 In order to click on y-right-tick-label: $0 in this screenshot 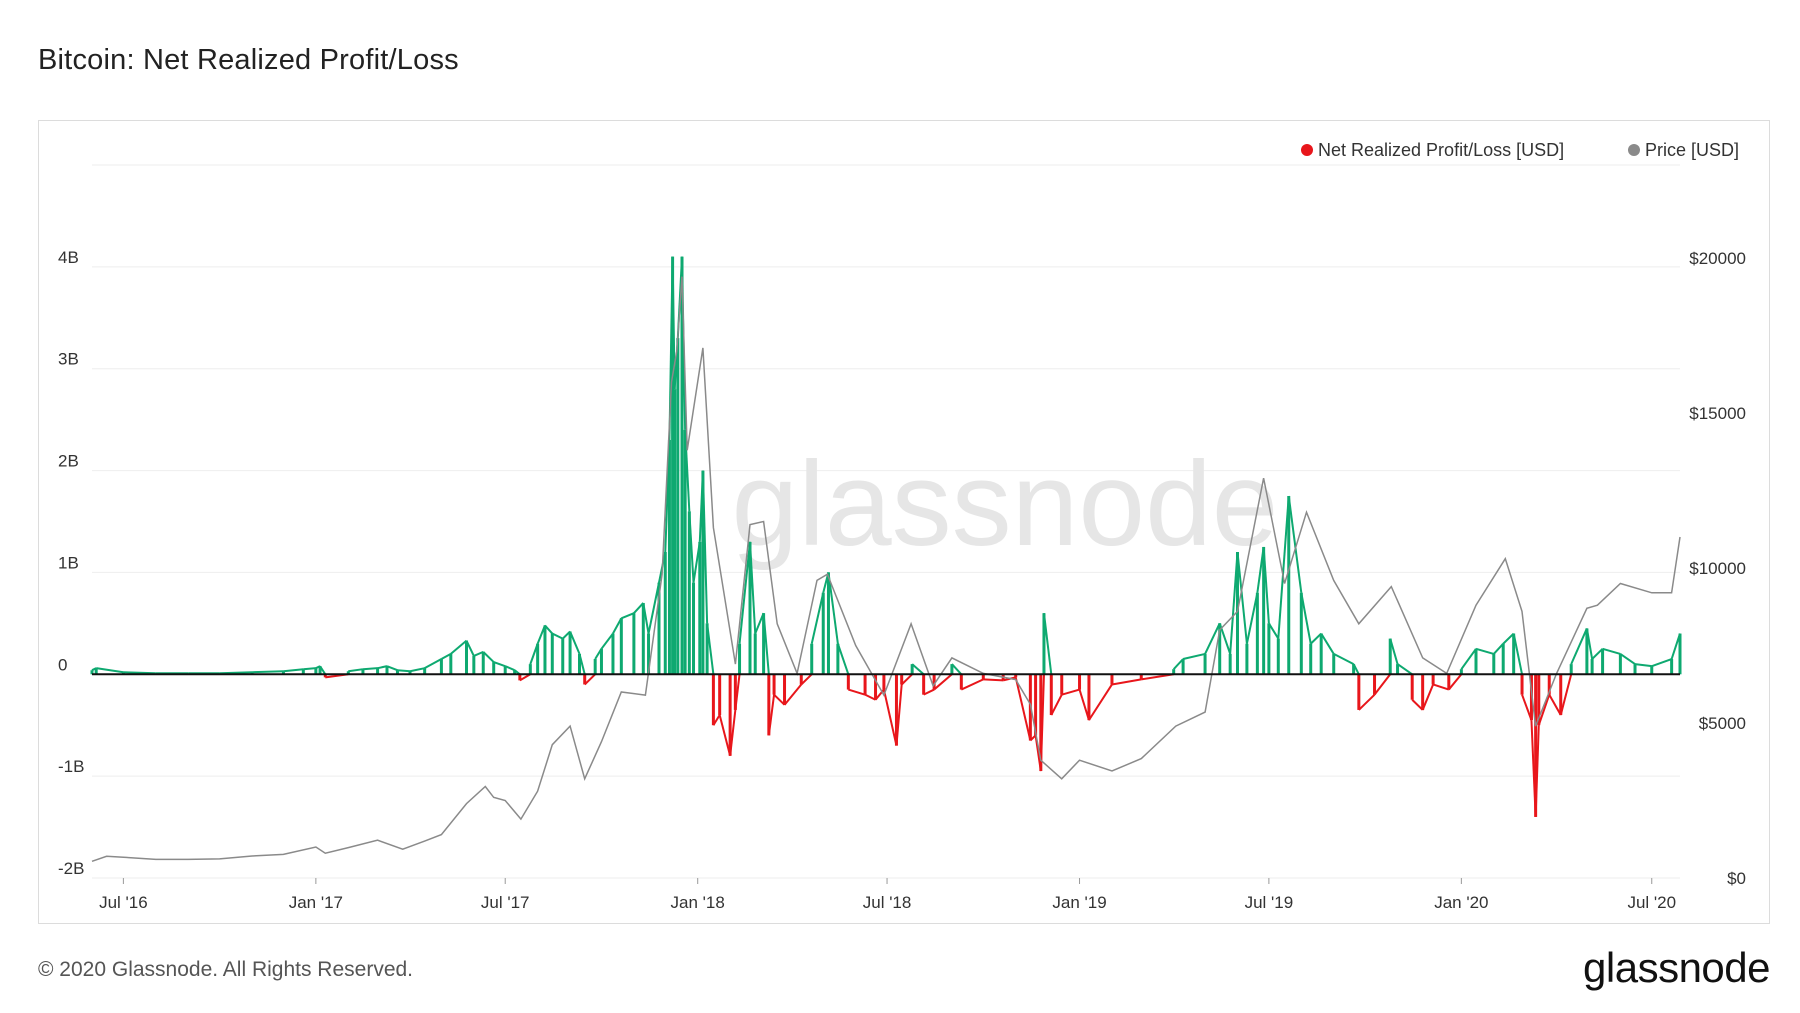, I will do `click(1736, 878)`.